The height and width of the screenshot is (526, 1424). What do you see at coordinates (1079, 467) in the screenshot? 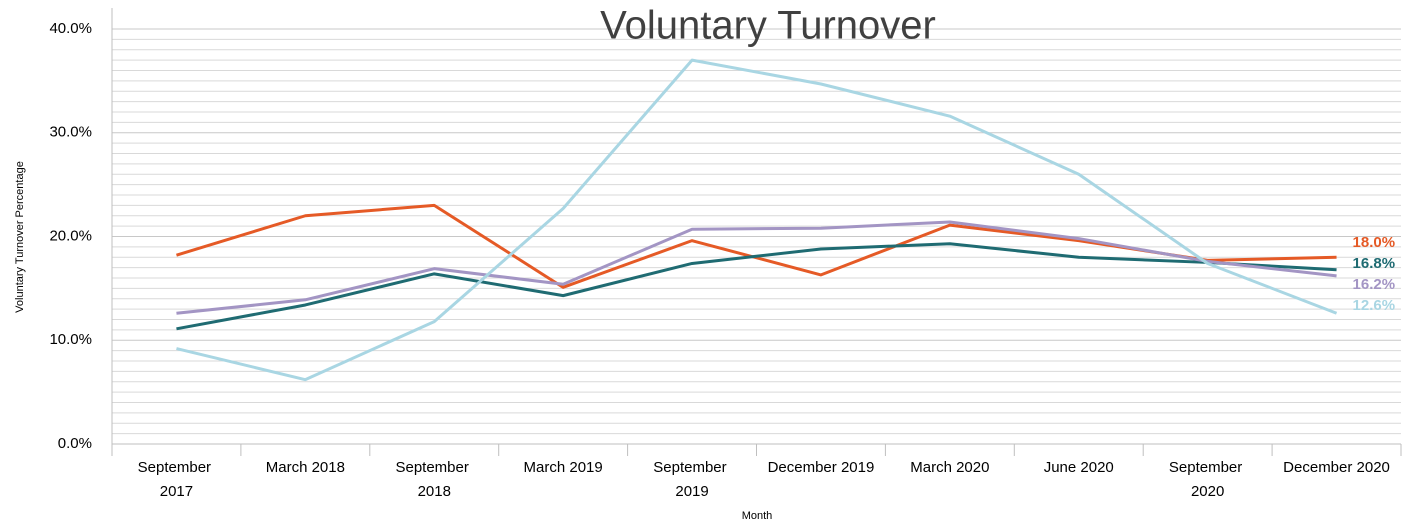
I see `x-tick-label: June 2020` at bounding box center [1079, 467].